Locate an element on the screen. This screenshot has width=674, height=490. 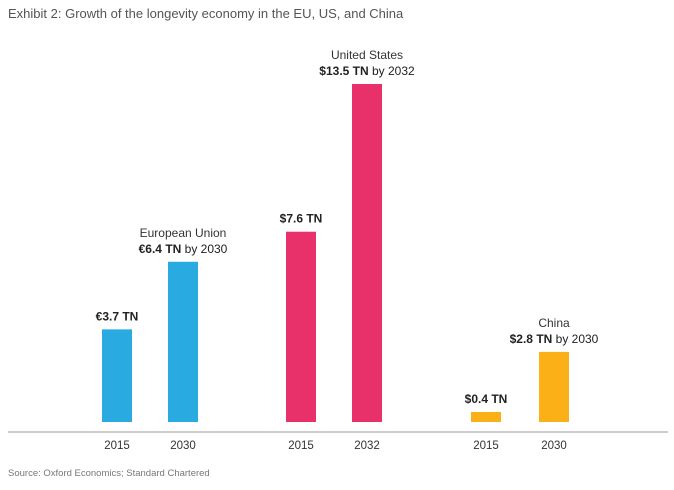
bar-eu-2015 is located at coordinates (117, 375).